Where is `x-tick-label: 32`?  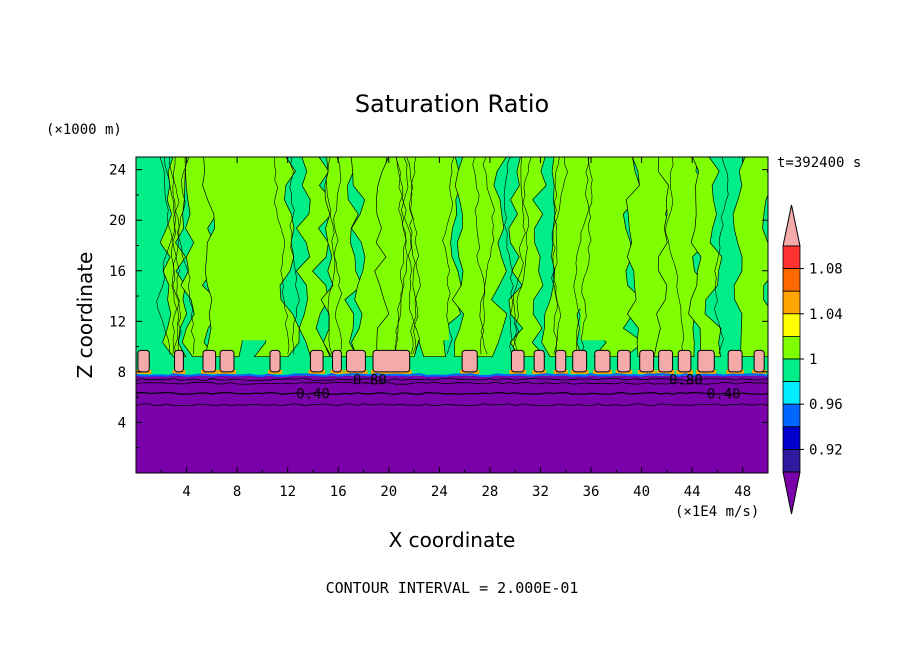 x-tick-label: 32 is located at coordinates (540, 492).